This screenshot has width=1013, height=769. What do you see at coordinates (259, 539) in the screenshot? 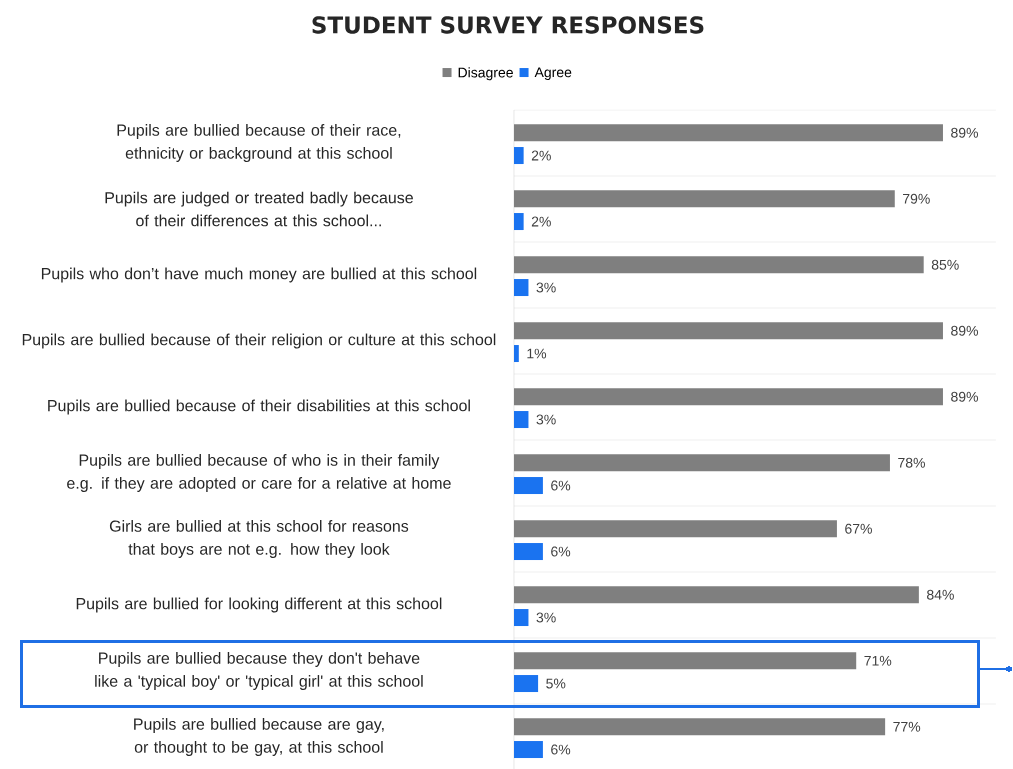
I see `y-tick-label: Girls are bullied at this school for reasons that boys are not e.g. how they look` at bounding box center [259, 539].